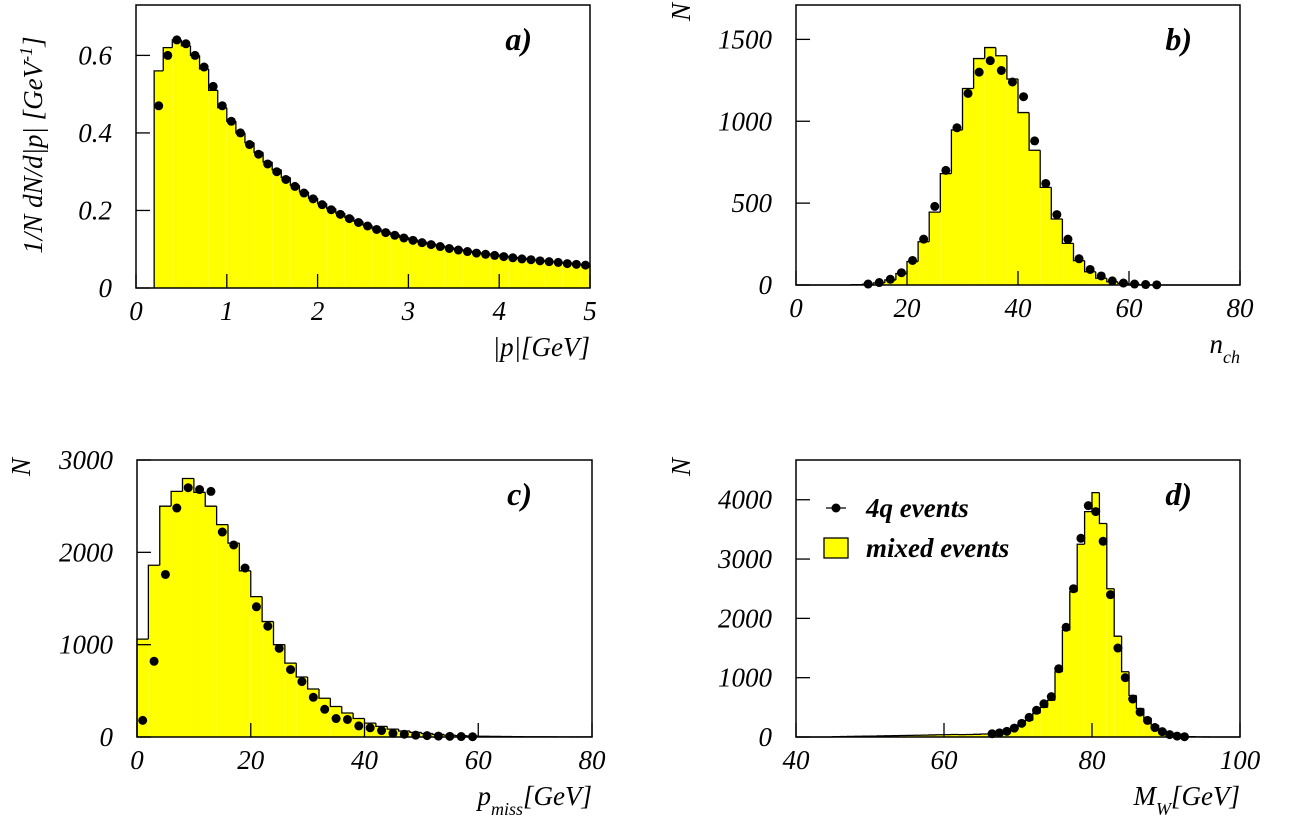 The image size is (1292, 816). What do you see at coordinates (836, 548) in the screenshot?
I see `legend-swatch` at bounding box center [836, 548].